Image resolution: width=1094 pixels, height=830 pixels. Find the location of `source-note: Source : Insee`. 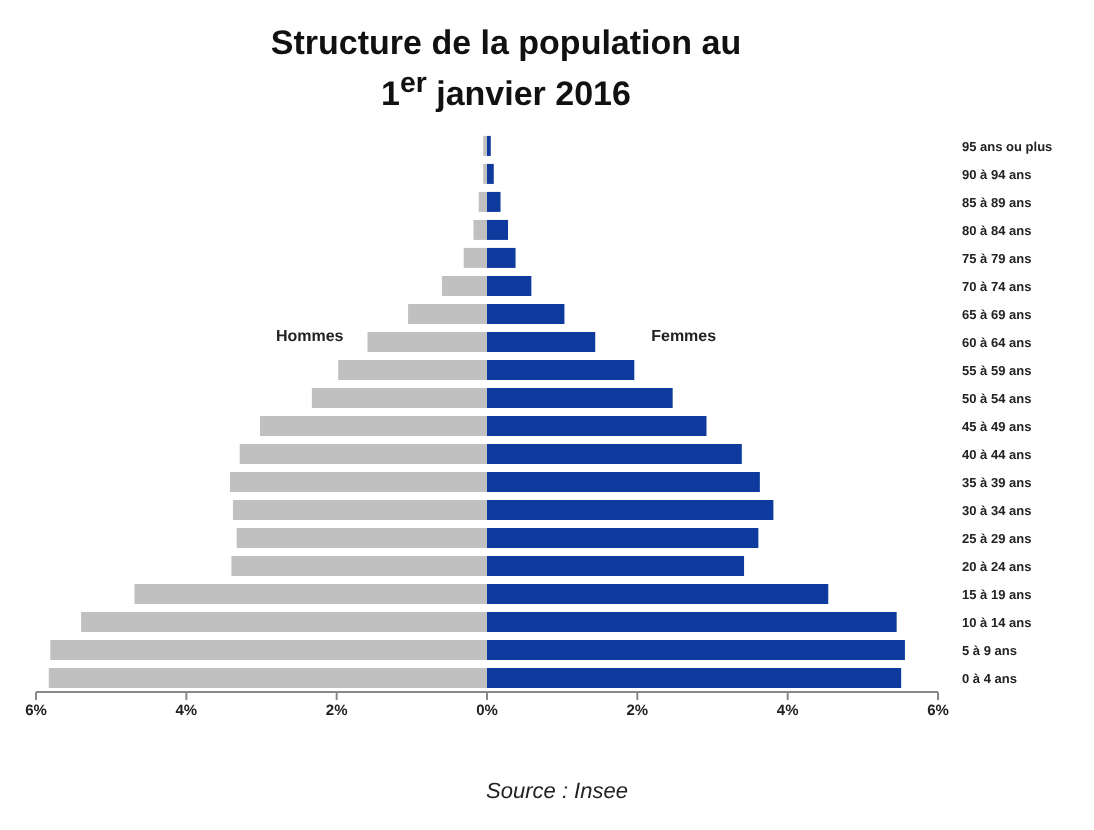

source-note: Source : Insee is located at coordinates (557, 792).